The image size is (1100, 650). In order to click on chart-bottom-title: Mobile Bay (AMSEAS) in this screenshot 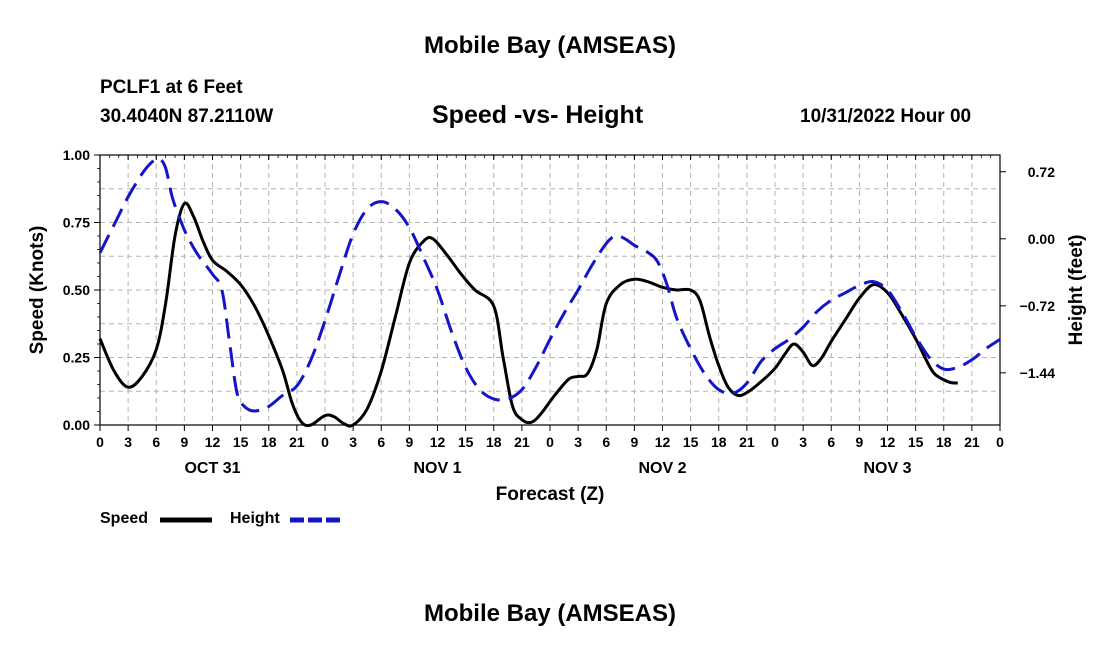, I will do `click(550, 613)`.